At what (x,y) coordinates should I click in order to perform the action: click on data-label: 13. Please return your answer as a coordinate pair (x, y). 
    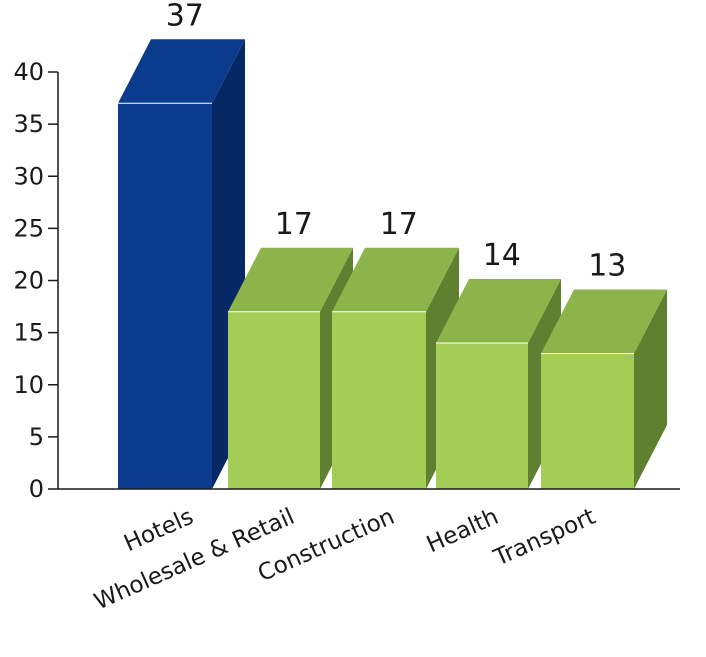
    Looking at the image, I should click on (607, 265).